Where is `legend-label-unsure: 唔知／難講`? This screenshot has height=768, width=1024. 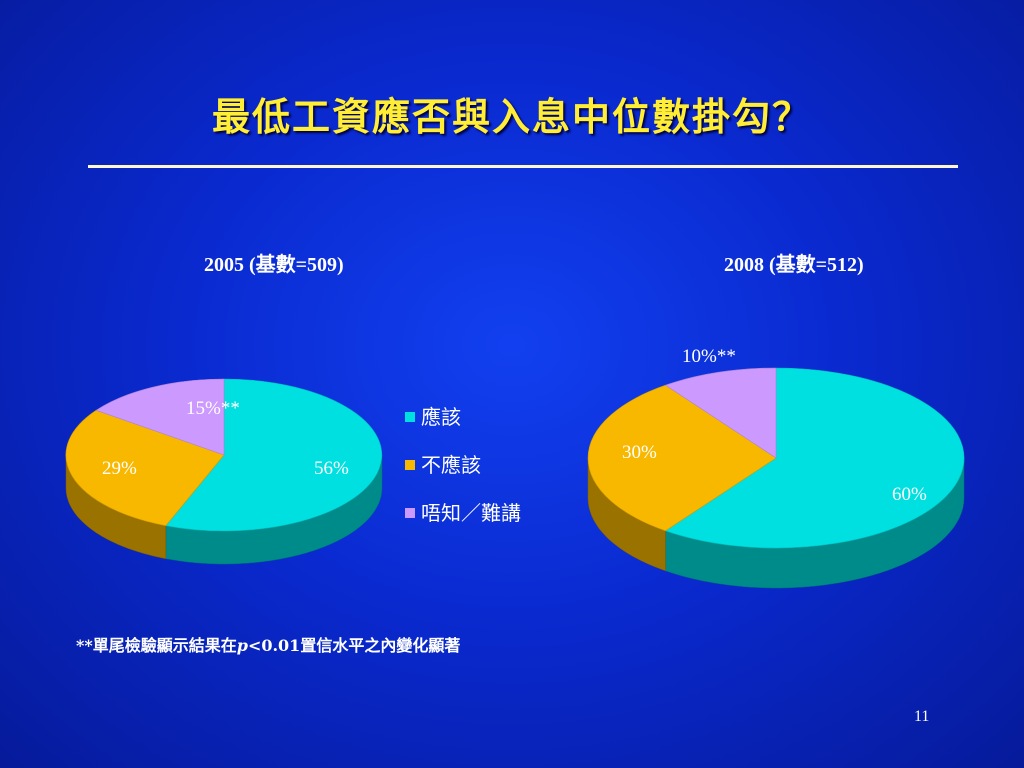 legend-label-unsure: 唔知／難講 is located at coordinates (471, 513).